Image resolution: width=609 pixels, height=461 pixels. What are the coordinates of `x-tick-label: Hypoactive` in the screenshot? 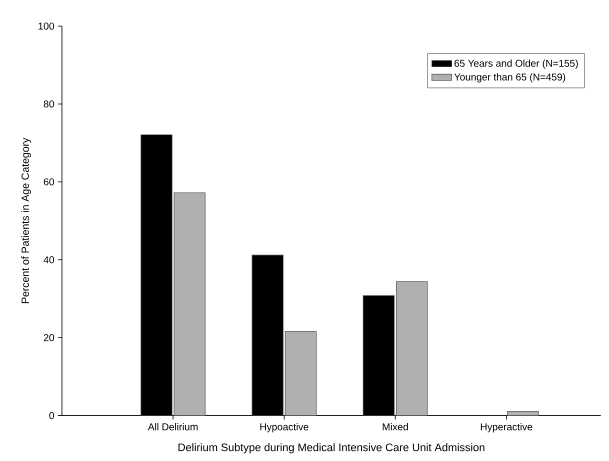 It's located at (284, 428).